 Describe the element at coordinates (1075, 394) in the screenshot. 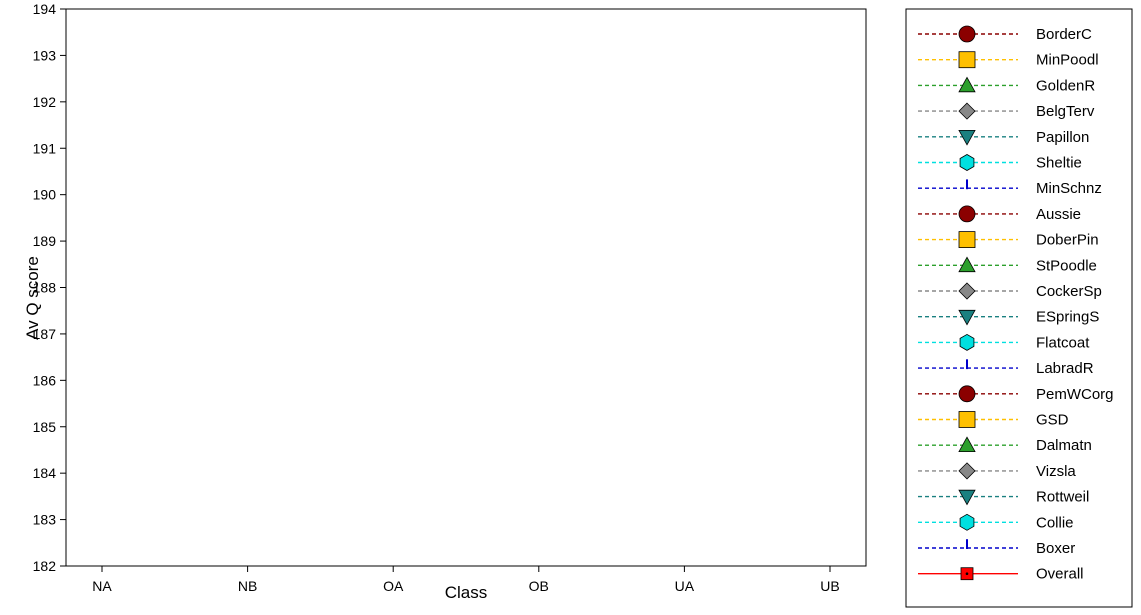

I see `legend-label: PemWCorg` at that location.